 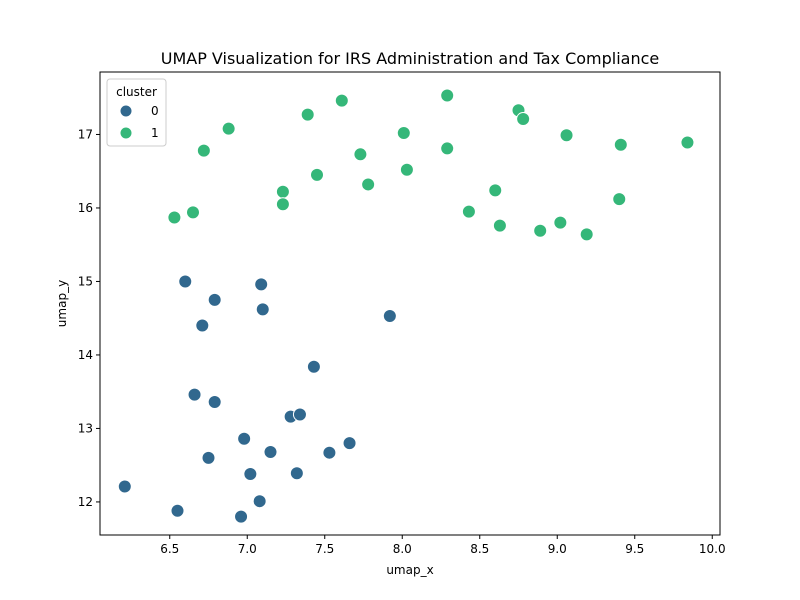 What do you see at coordinates (634, 549) in the screenshot?
I see `x-tick-label: 9.5` at bounding box center [634, 549].